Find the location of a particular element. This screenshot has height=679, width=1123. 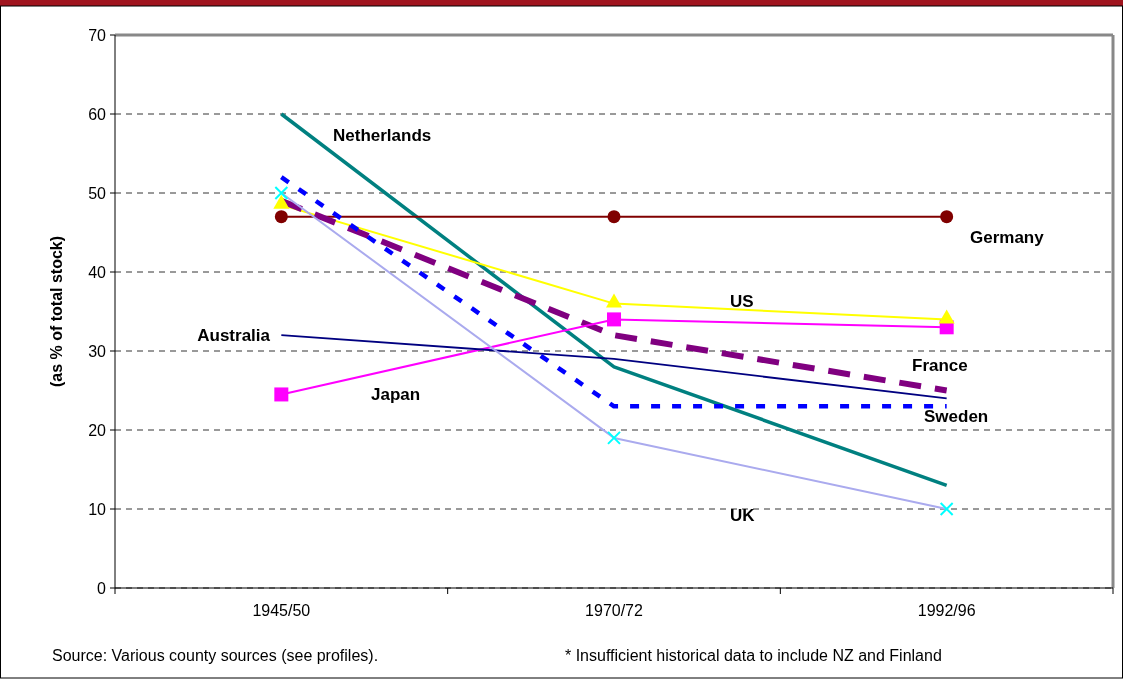

series-label: France is located at coordinates (940, 365).